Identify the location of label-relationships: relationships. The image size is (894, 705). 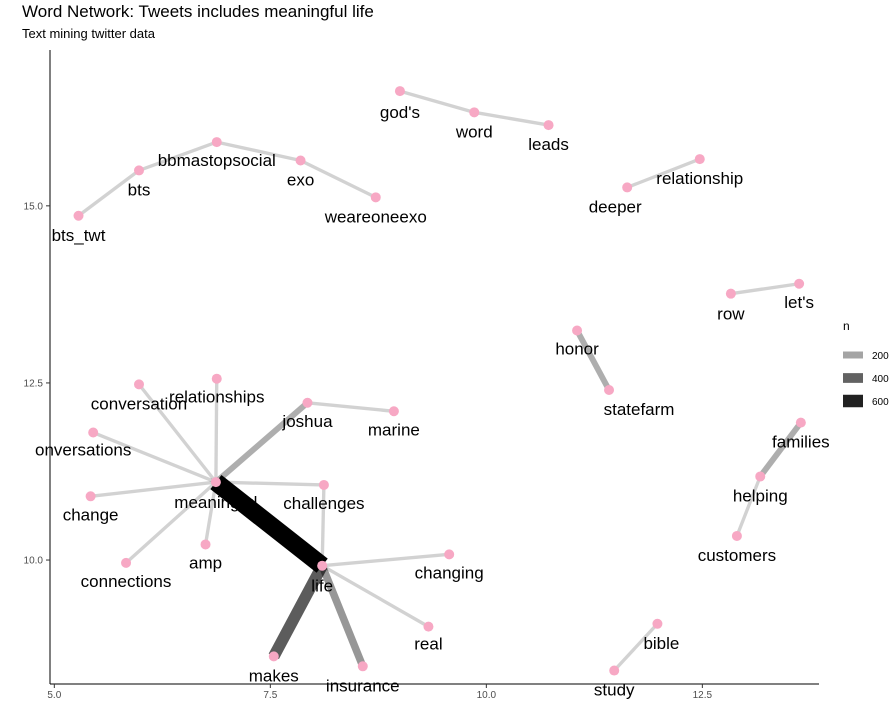
(216, 397).